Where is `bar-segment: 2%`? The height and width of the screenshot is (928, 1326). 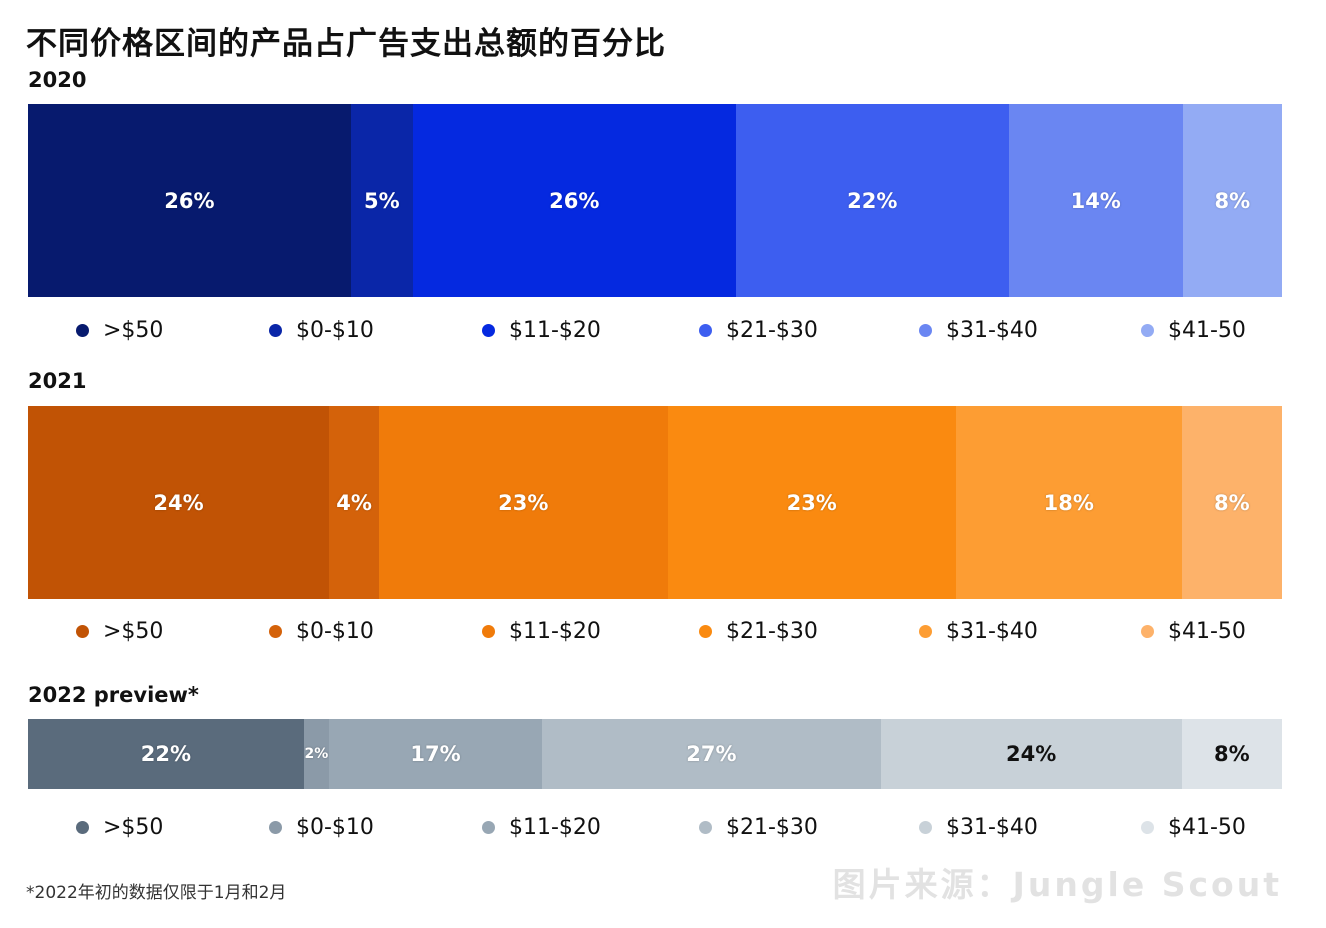 bar-segment: 2% is located at coordinates (316, 754).